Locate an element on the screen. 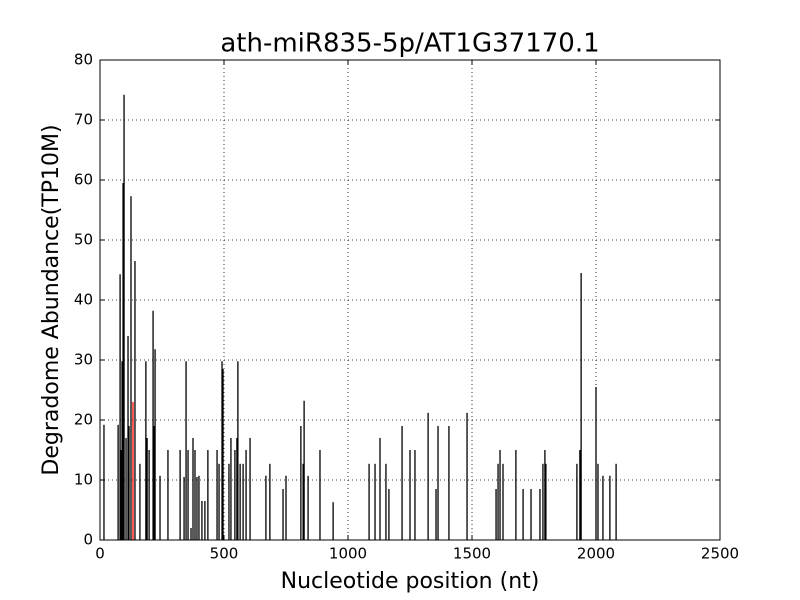  y-tick-label: 10 is located at coordinates (83, 480).